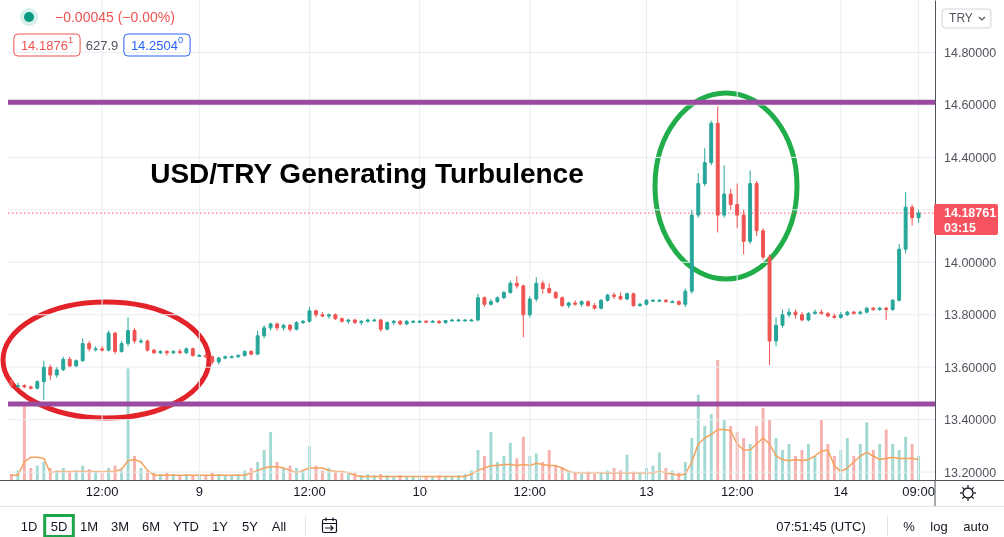  Describe the element at coordinates (419, 492) in the screenshot. I see `x-tick-label: 10` at that location.